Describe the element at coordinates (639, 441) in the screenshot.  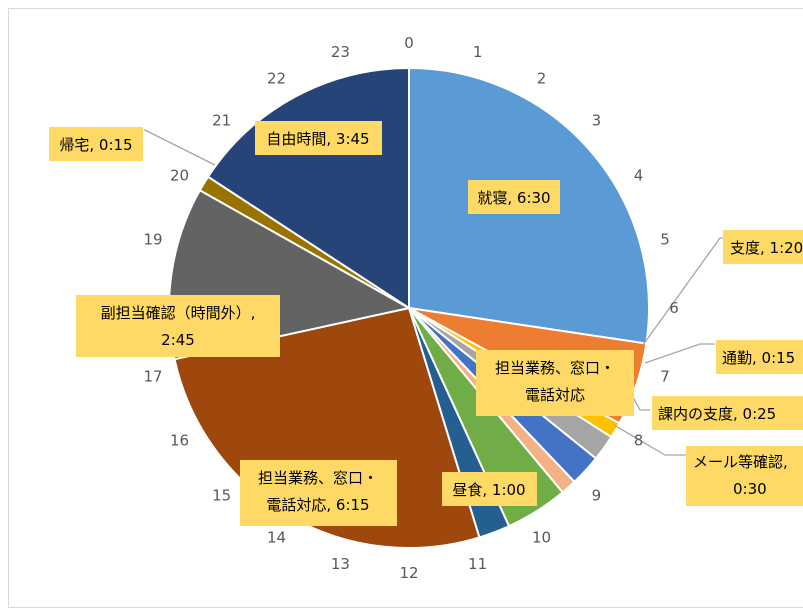
I see `hour-tick-8: 8` at that location.